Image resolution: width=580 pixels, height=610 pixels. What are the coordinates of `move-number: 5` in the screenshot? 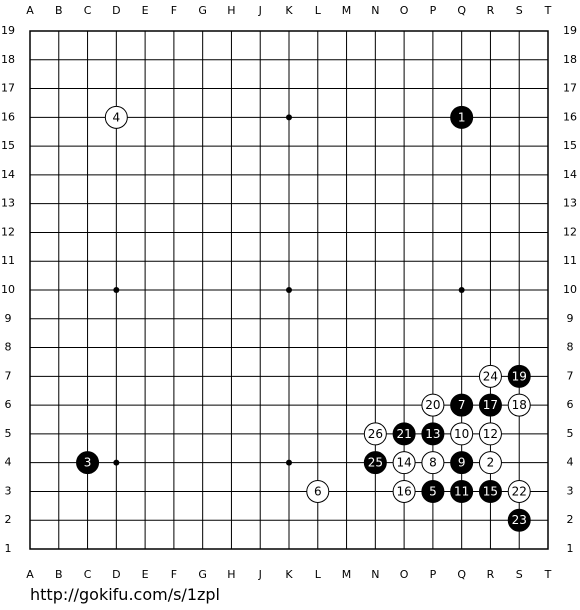 It's located at (433, 491).